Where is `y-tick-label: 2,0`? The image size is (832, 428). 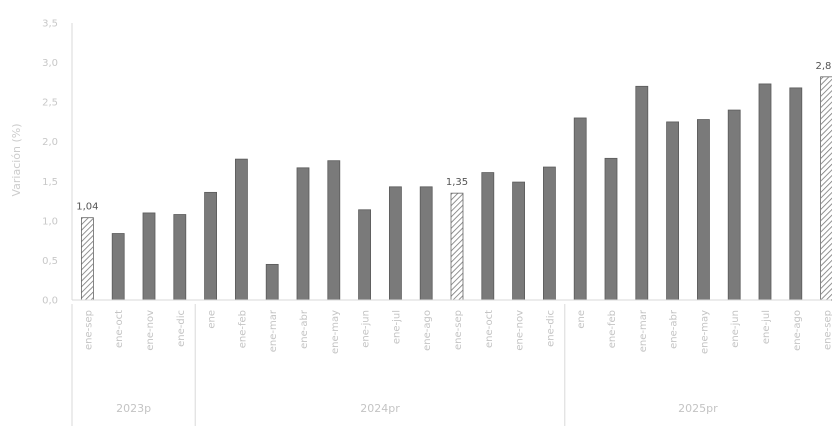 y-tick-label: 2,0 is located at coordinates (50, 142).